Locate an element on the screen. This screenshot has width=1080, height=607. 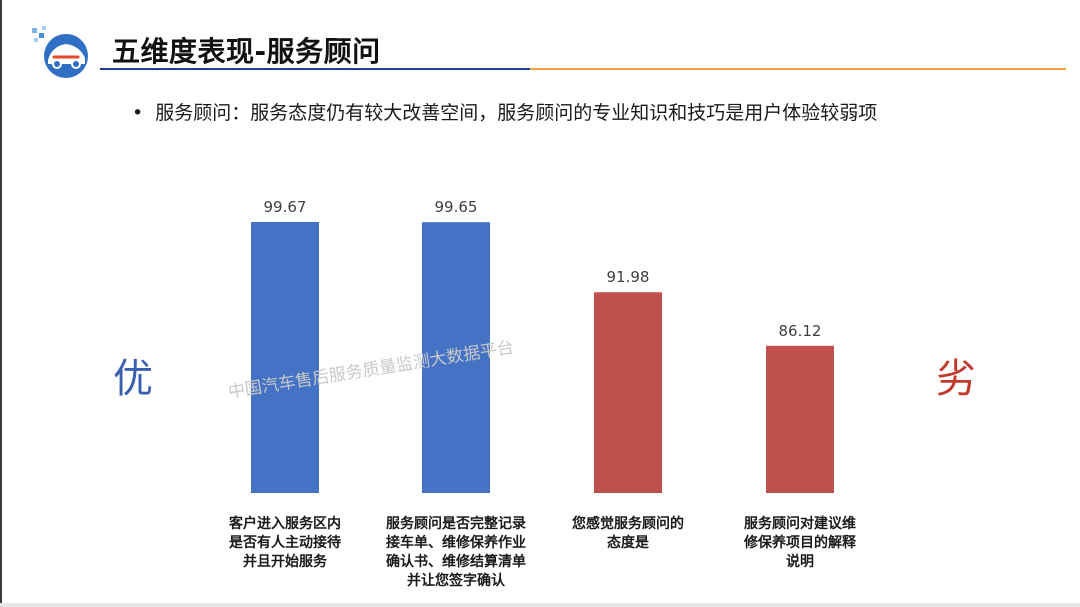
category-label-1: 客户进入服务区内 是否有人主动接待 并且开始服务 is located at coordinates (285, 543).